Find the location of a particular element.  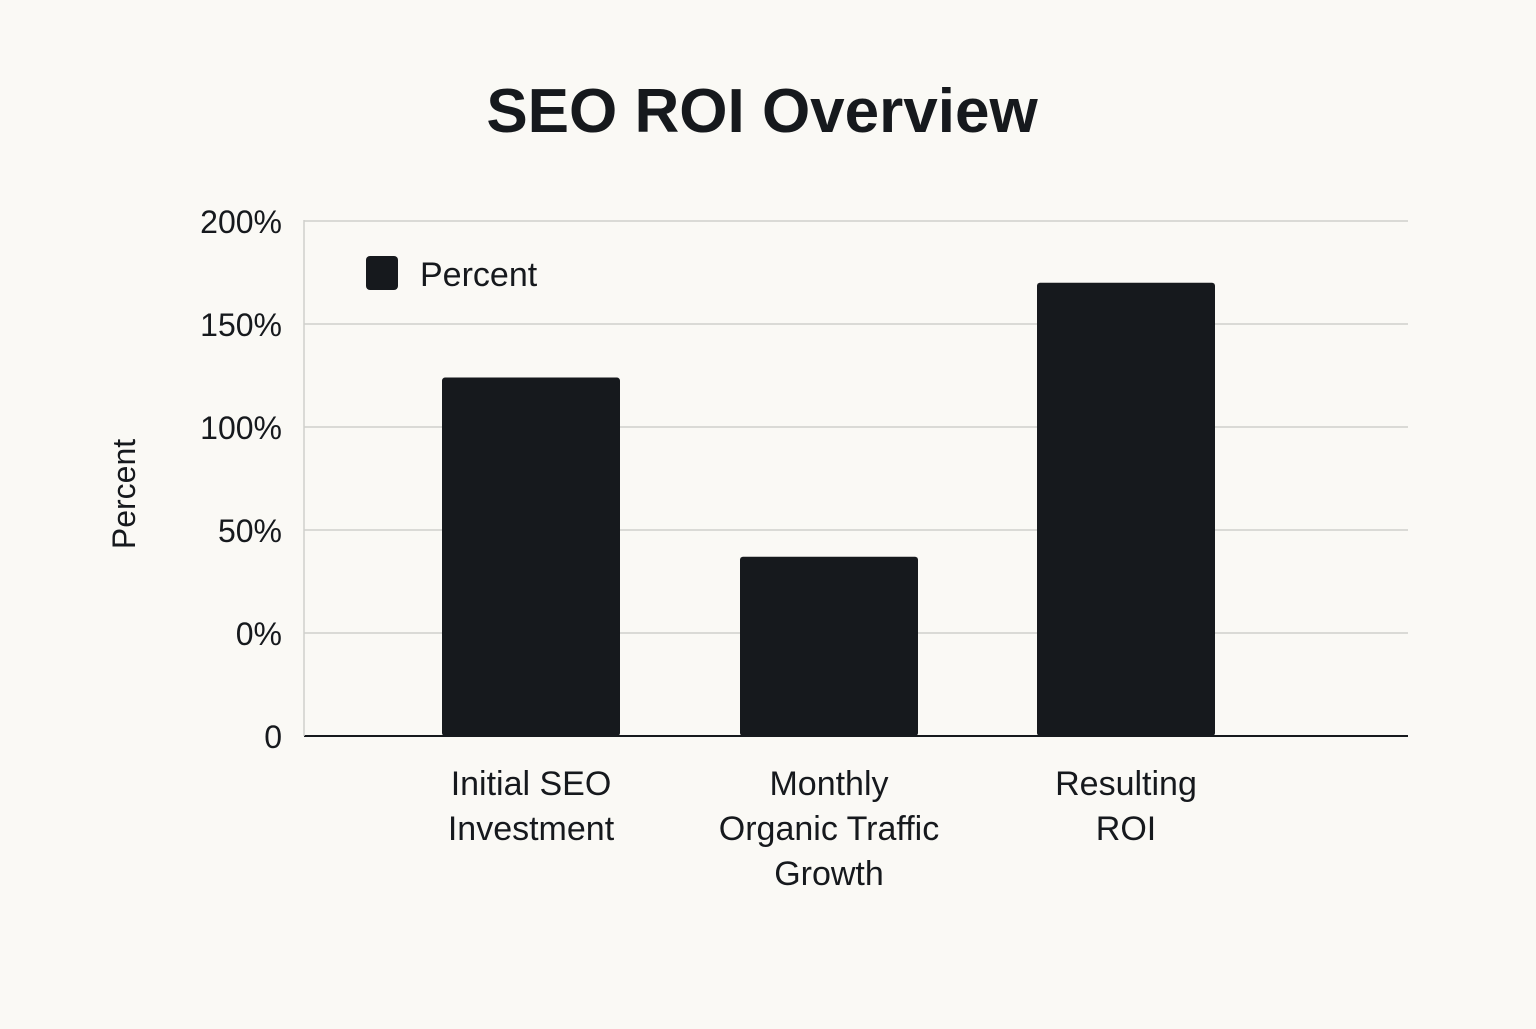

y-tick-labels: 0 0% 50% 100% 150% 200% is located at coordinates (241, 479).